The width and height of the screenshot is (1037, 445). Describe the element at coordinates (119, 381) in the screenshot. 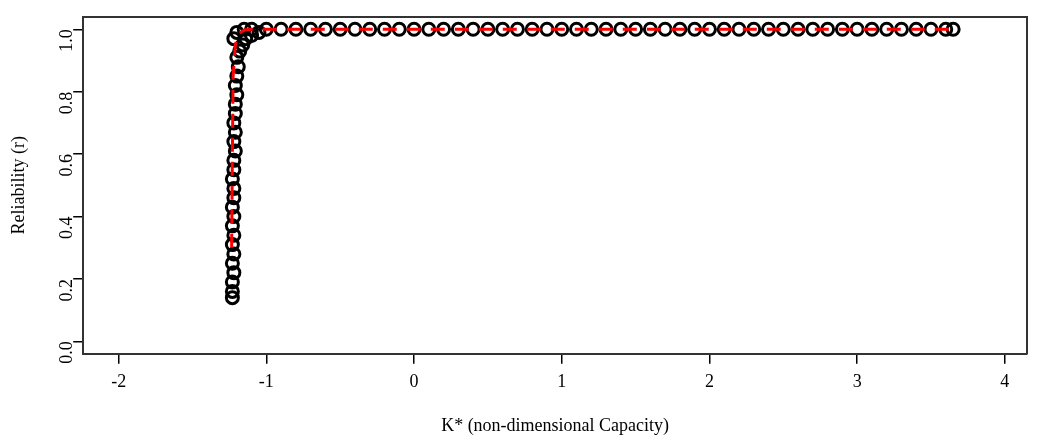

I see `x-tick-label: -2` at that location.